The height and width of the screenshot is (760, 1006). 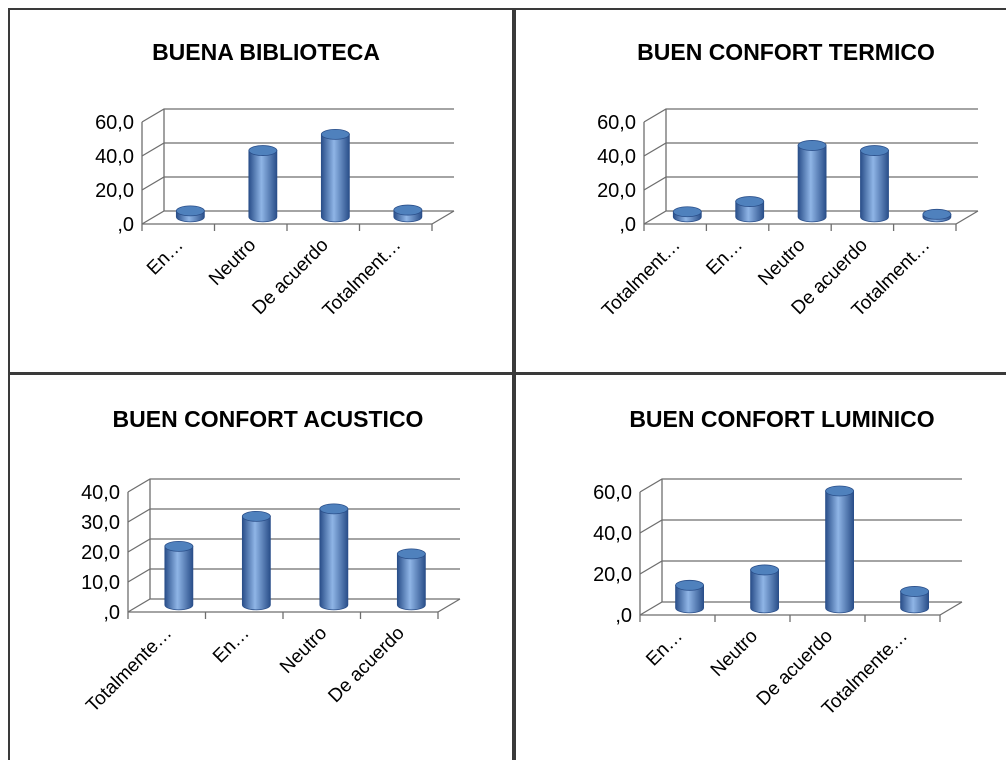 What do you see at coordinates (268, 419) in the screenshot?
I see `chart-title: BUEN CONFORT ACUSTICO` at bounding box center [268, 419].